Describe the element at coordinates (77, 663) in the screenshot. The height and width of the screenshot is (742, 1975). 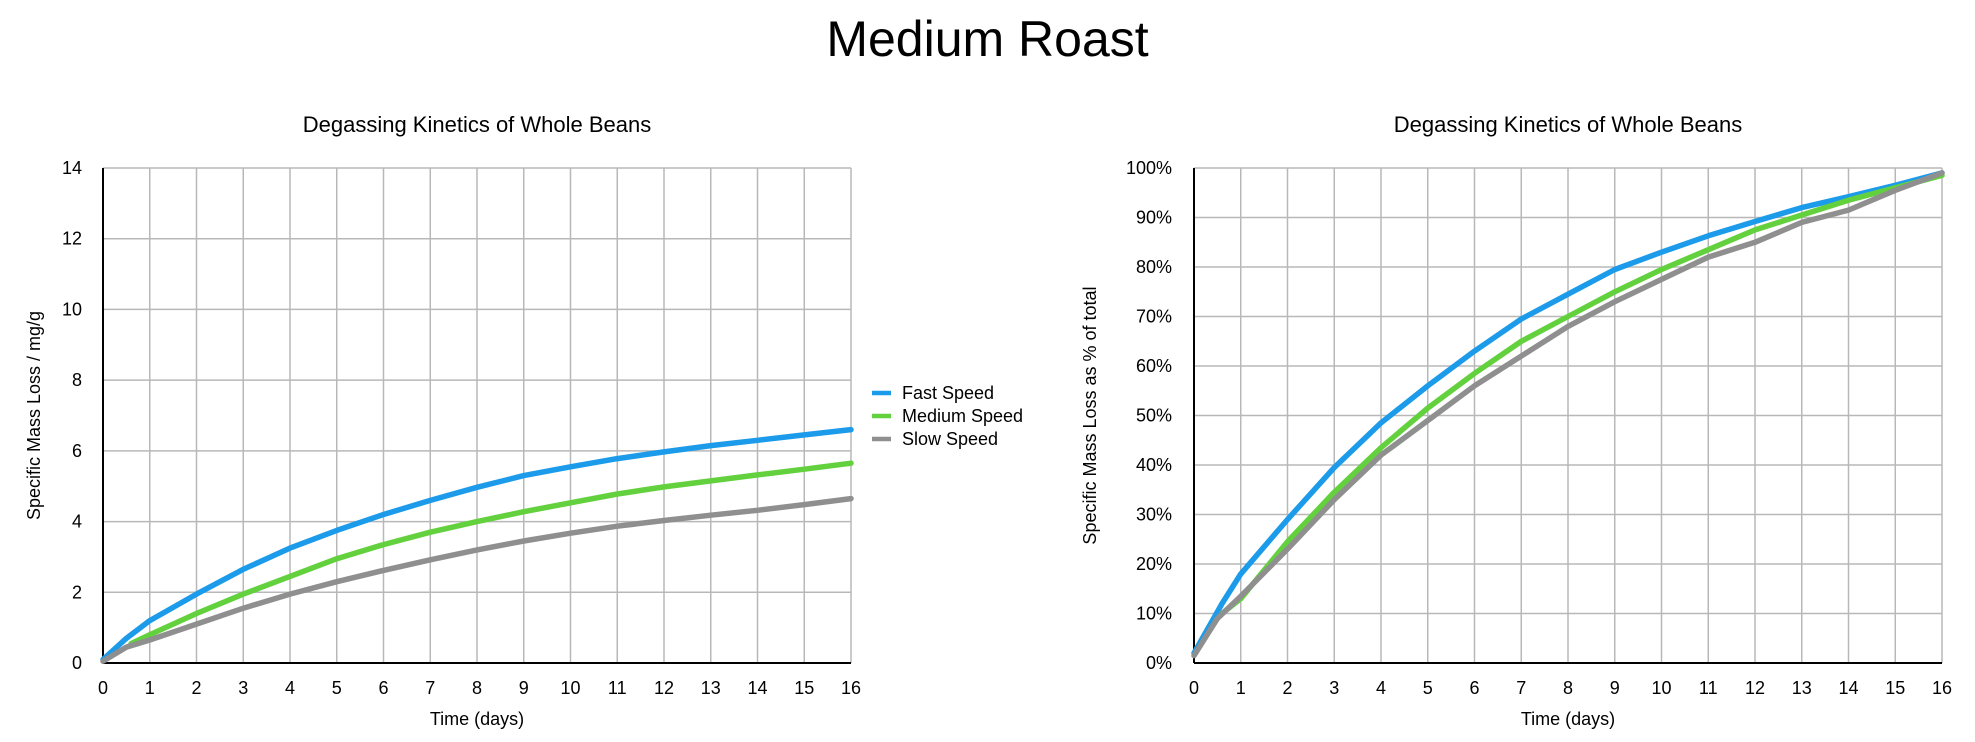
I see `y-tick-label: 0` at that location.